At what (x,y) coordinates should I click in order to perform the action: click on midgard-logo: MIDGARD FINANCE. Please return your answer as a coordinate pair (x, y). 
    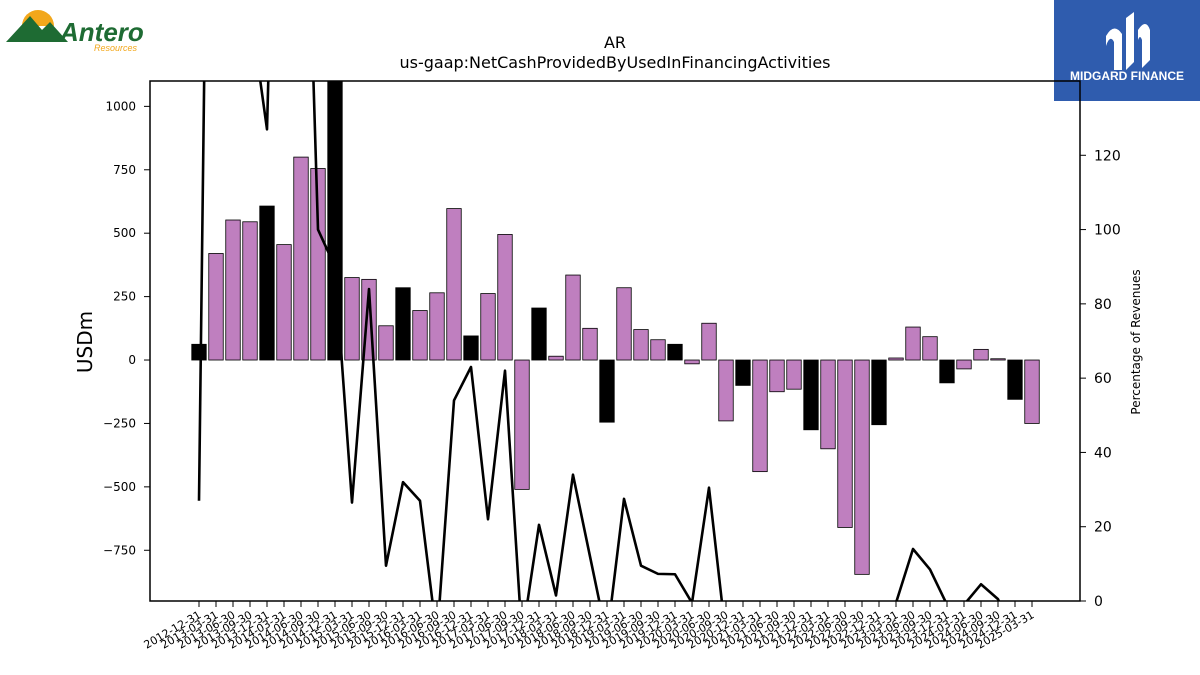
    Looking at the image, I should click on (1127, 50).